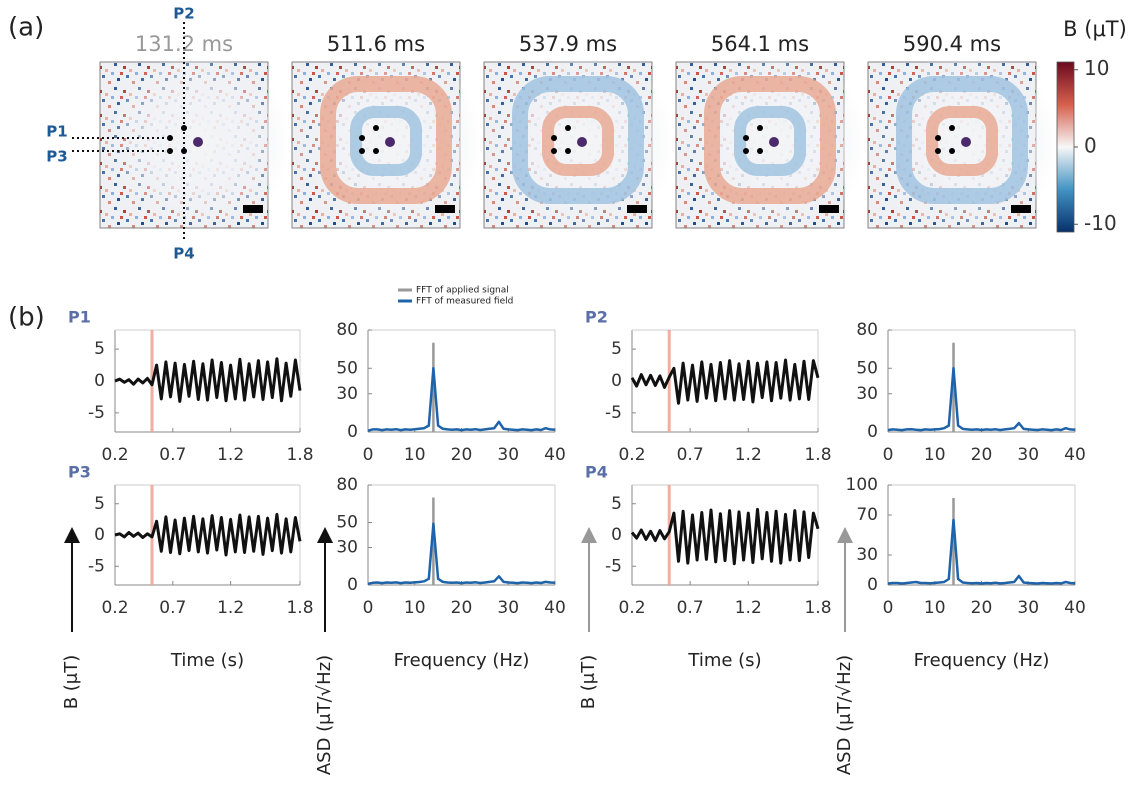 The image size is (1133, 790). Describe the element at coordinates (568, 44) in the screenshot. I see `frame-time: 537.9 ms` at that location.